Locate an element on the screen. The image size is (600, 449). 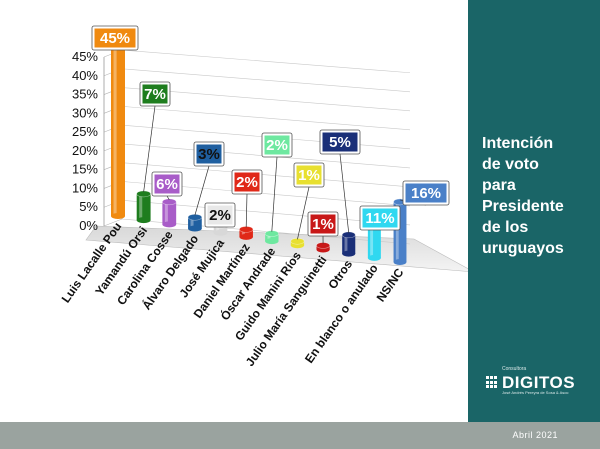
y-tick-label: 25% is located at coordinates (85, 131).